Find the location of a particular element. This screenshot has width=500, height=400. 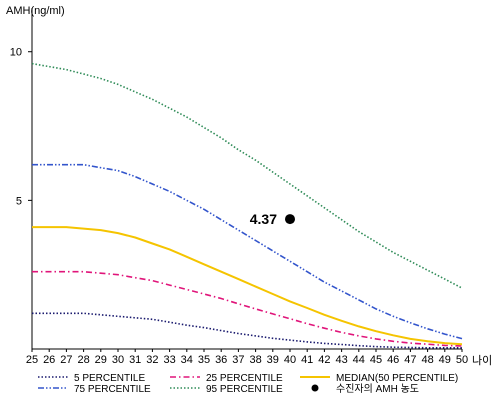

x-tick-label: 50 is located at coordinates (462, 360).